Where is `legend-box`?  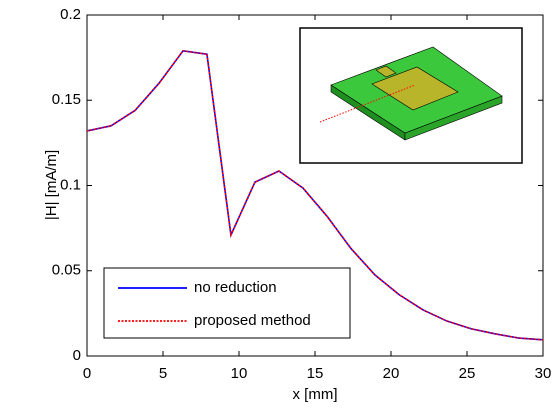 legend-box is located at coordinates (227, 303).